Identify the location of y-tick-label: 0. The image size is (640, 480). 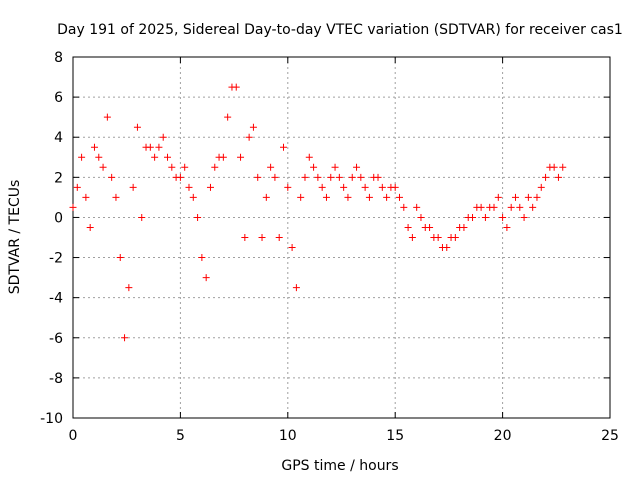
(58, 218).